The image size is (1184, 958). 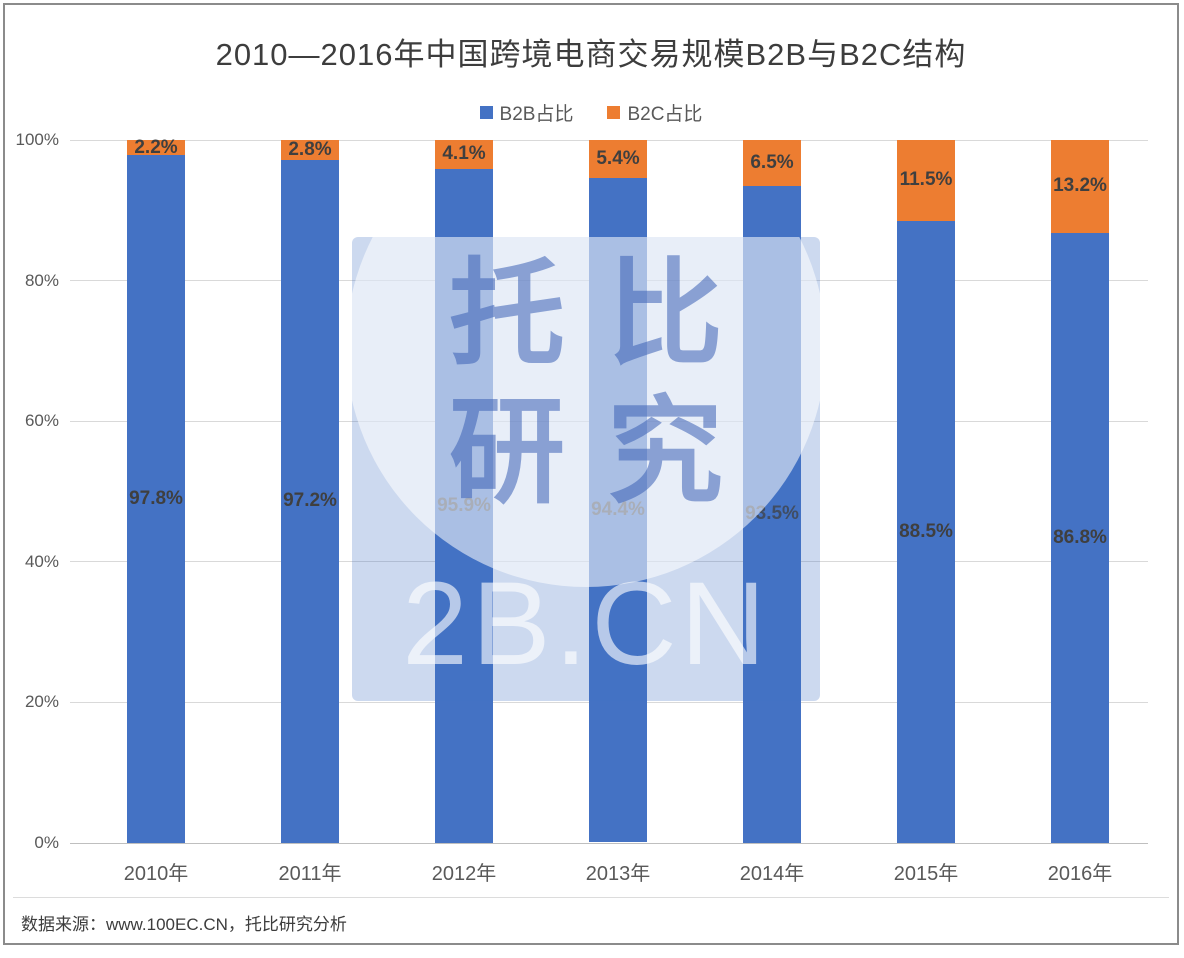 I want to click on y-axis-tick-40%: 40%, so click(x=41, y=561).